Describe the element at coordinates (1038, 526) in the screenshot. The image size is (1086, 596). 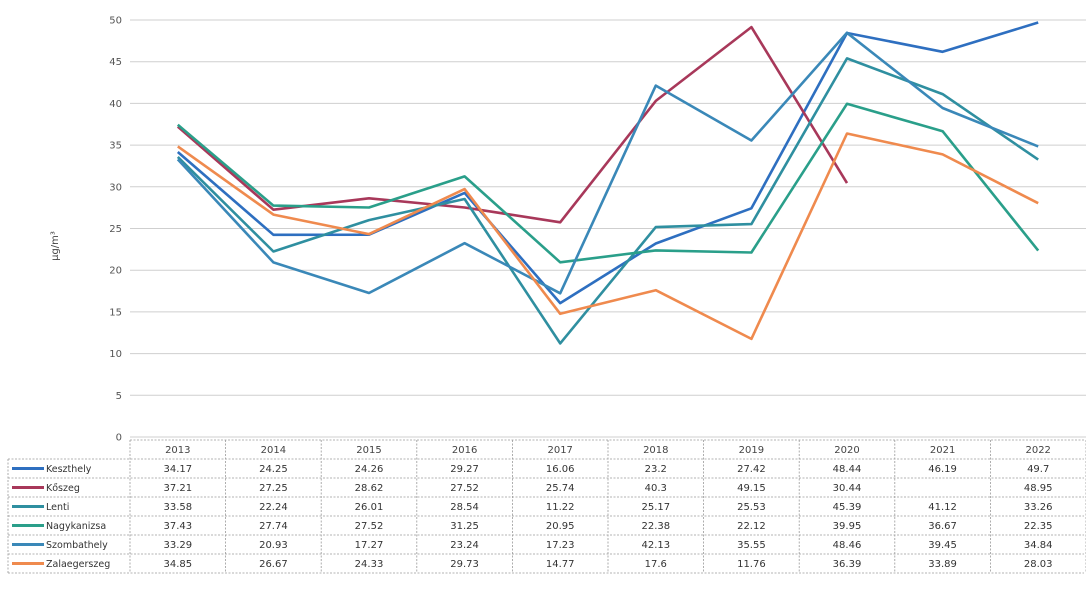
I see `table-cell: 22.35` at that location.